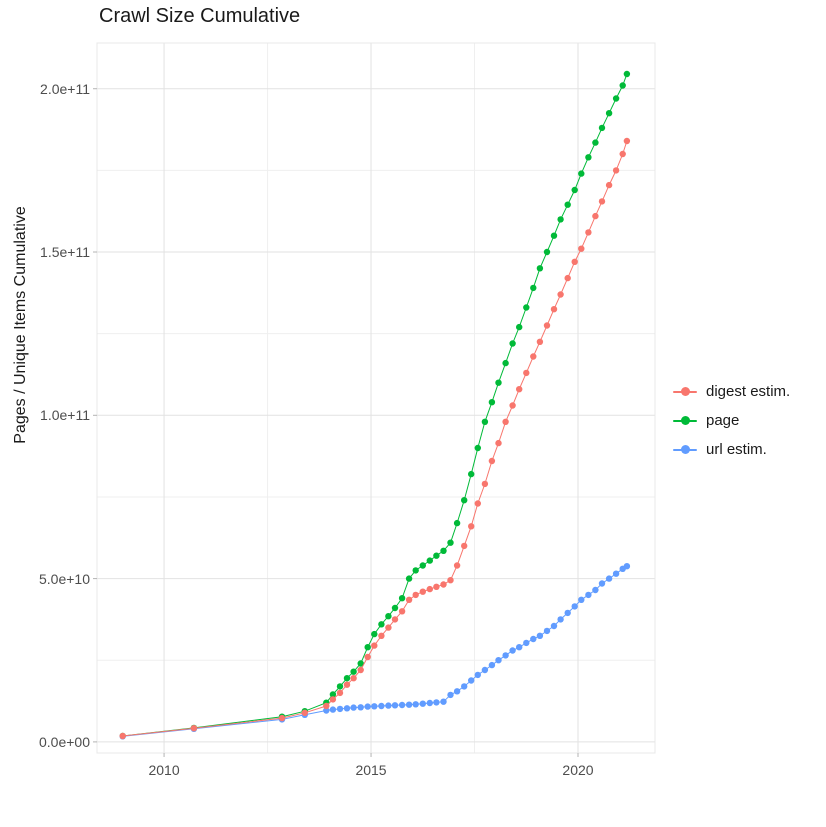 This screenshot has height=827, width=826. I want to click on x-tick-label: 2015, so click(371, 770).